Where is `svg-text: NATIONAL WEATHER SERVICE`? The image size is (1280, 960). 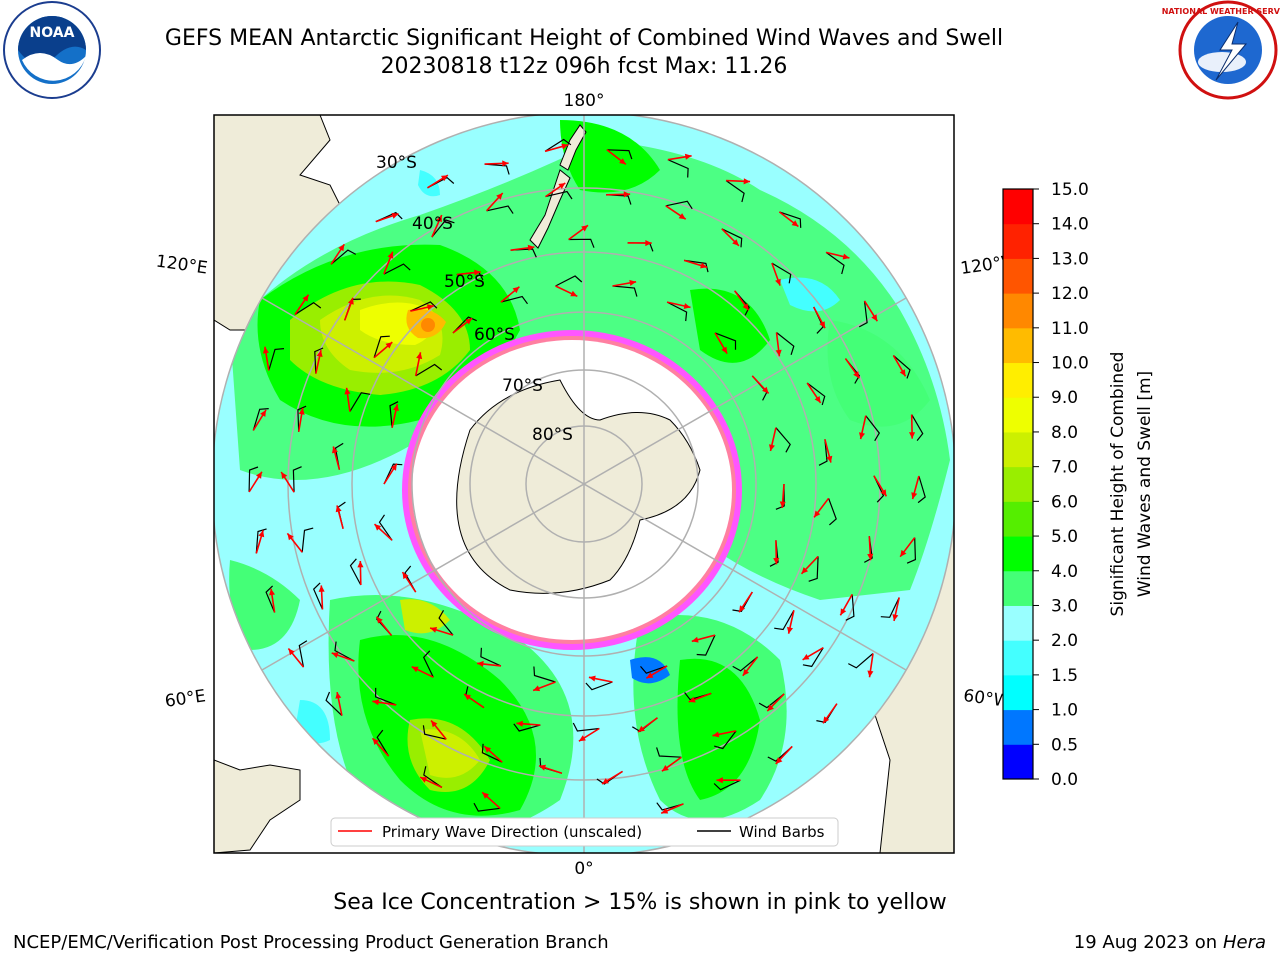
svg-text: NATIONAL WEATHER SERVICE is located at coordinates (1221, 11).